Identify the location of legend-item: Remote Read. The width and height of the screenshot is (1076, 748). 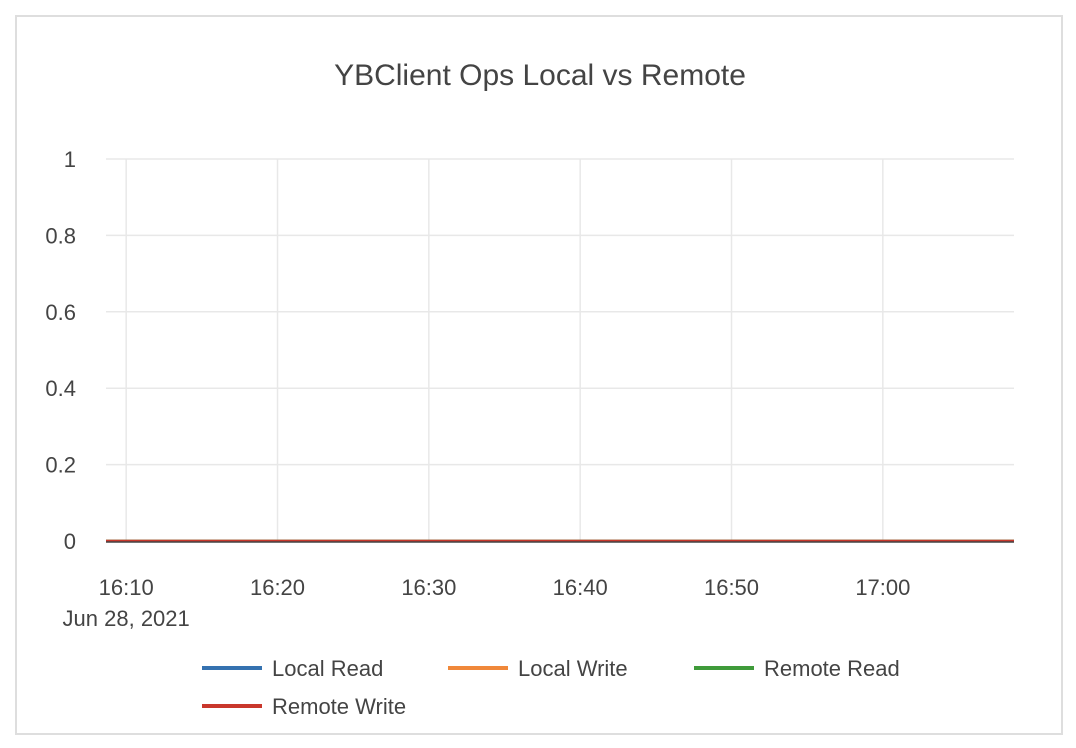
(797, 668).